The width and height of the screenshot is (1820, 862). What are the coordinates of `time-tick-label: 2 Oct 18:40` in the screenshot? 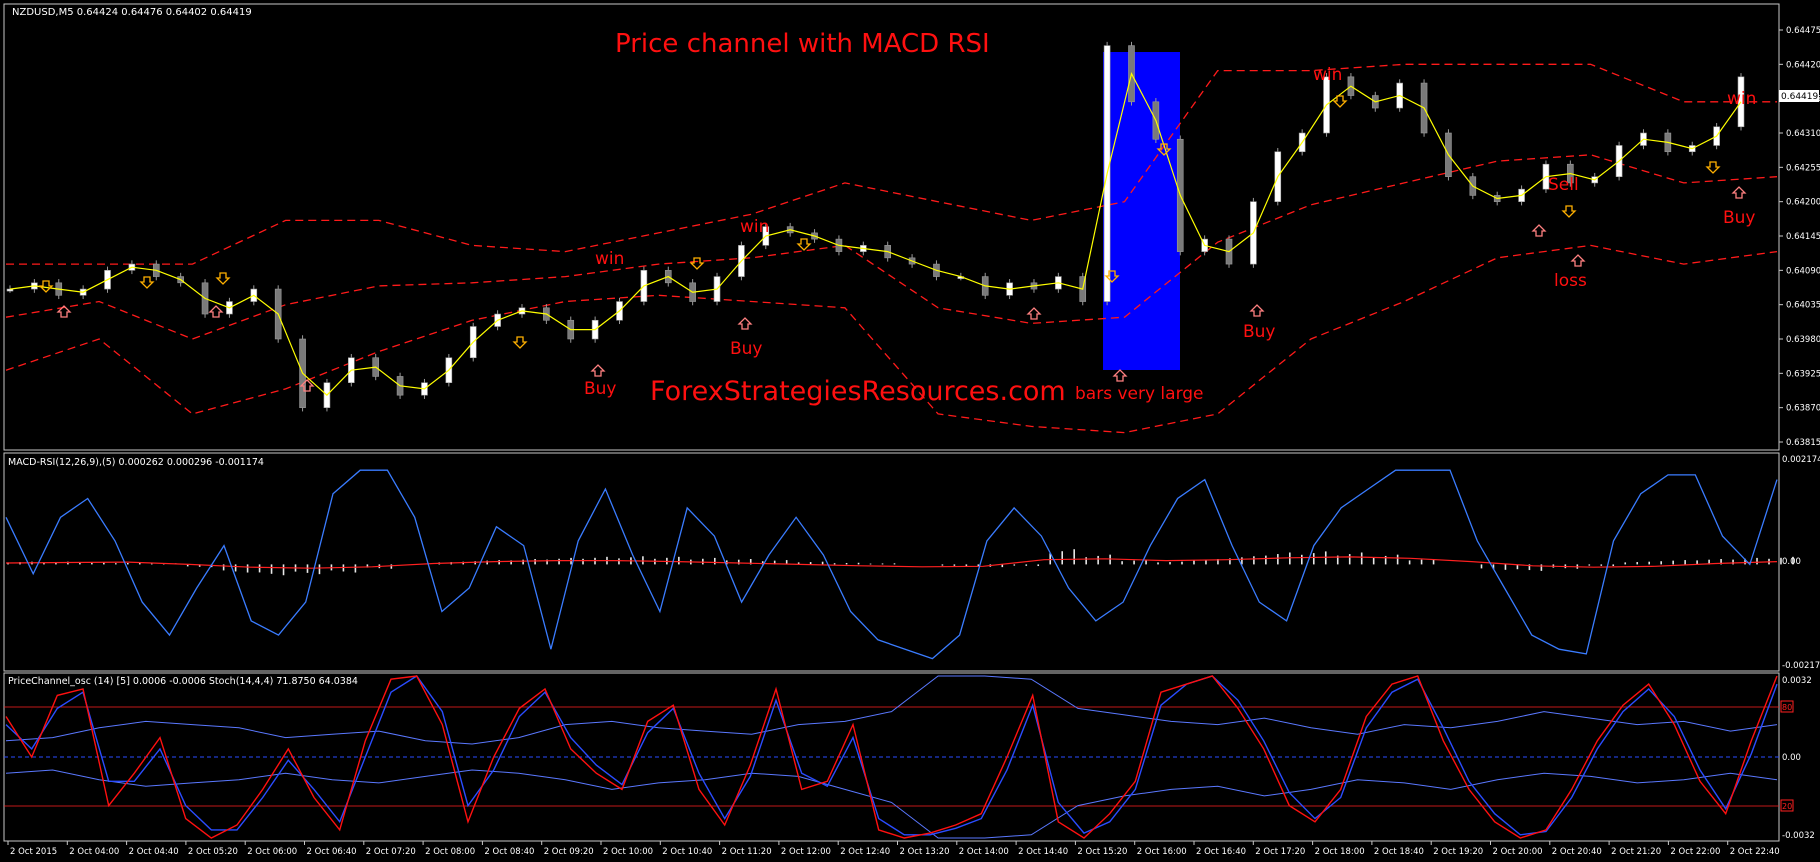 It's located at (1399, 852).